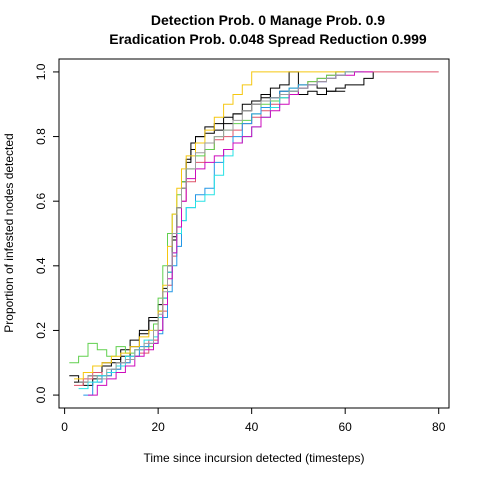 This screenshot has height=480, width=480. I want to click on x-tick-label: 0, so click(64, 427).